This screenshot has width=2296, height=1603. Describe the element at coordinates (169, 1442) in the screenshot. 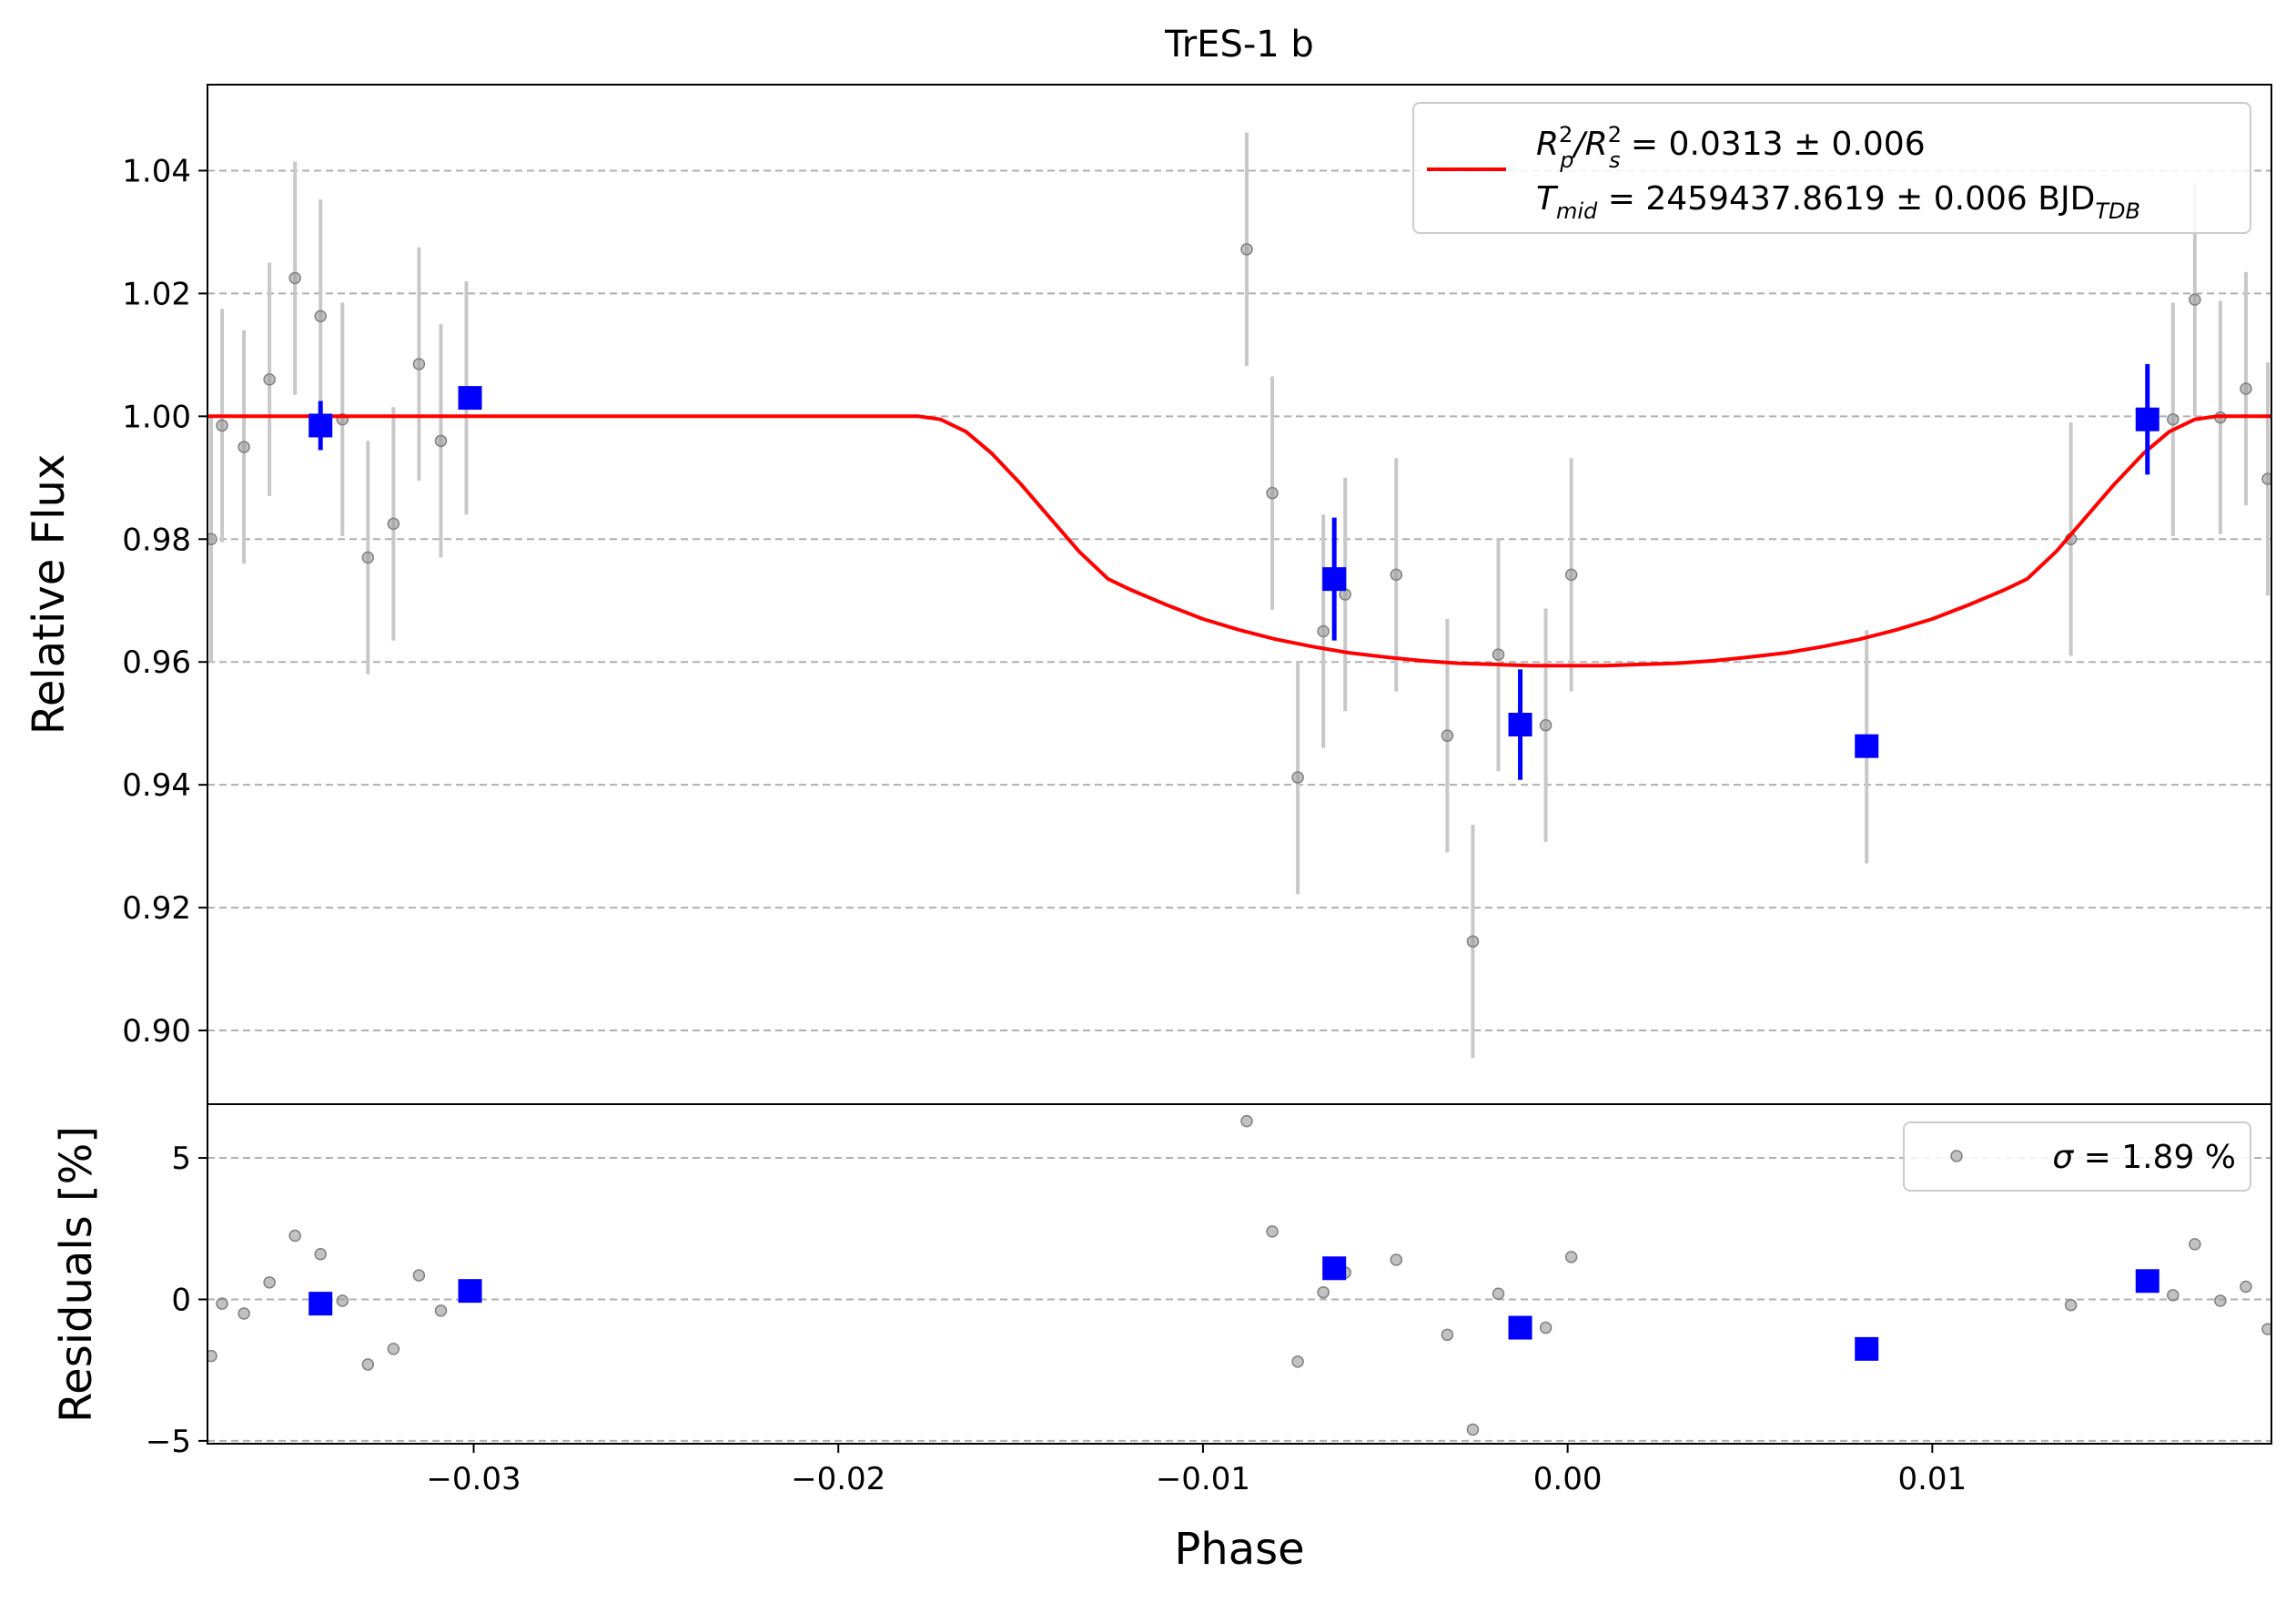

I see `bottom-y-tick-label: −5` at that location.